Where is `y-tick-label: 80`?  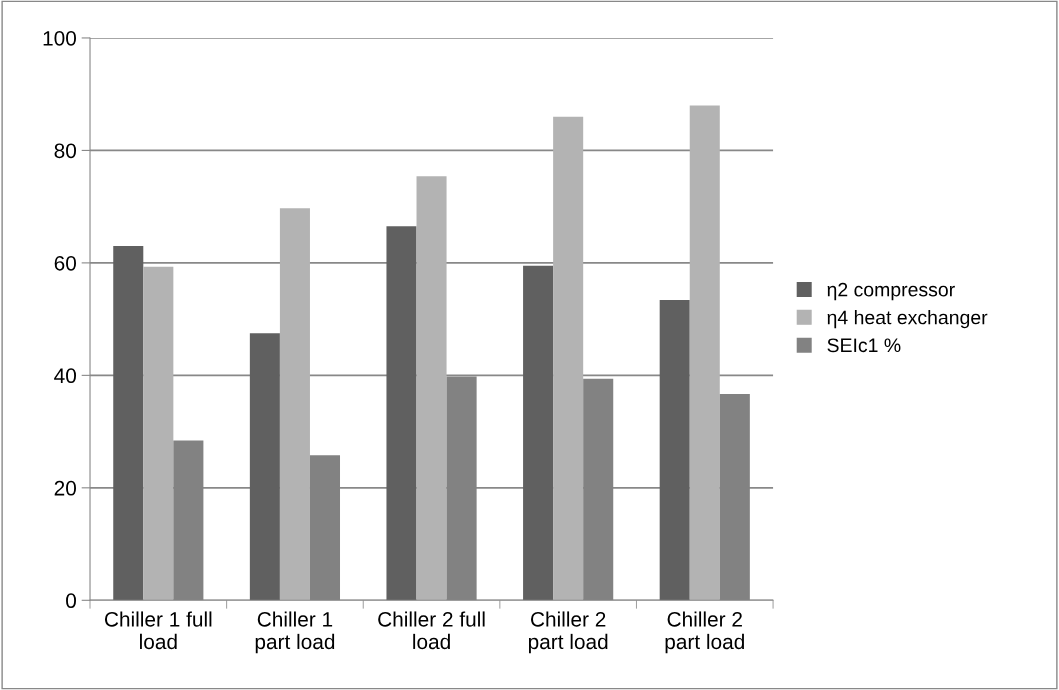
y-tick-label: 80 is located at coordinates (65, 151).